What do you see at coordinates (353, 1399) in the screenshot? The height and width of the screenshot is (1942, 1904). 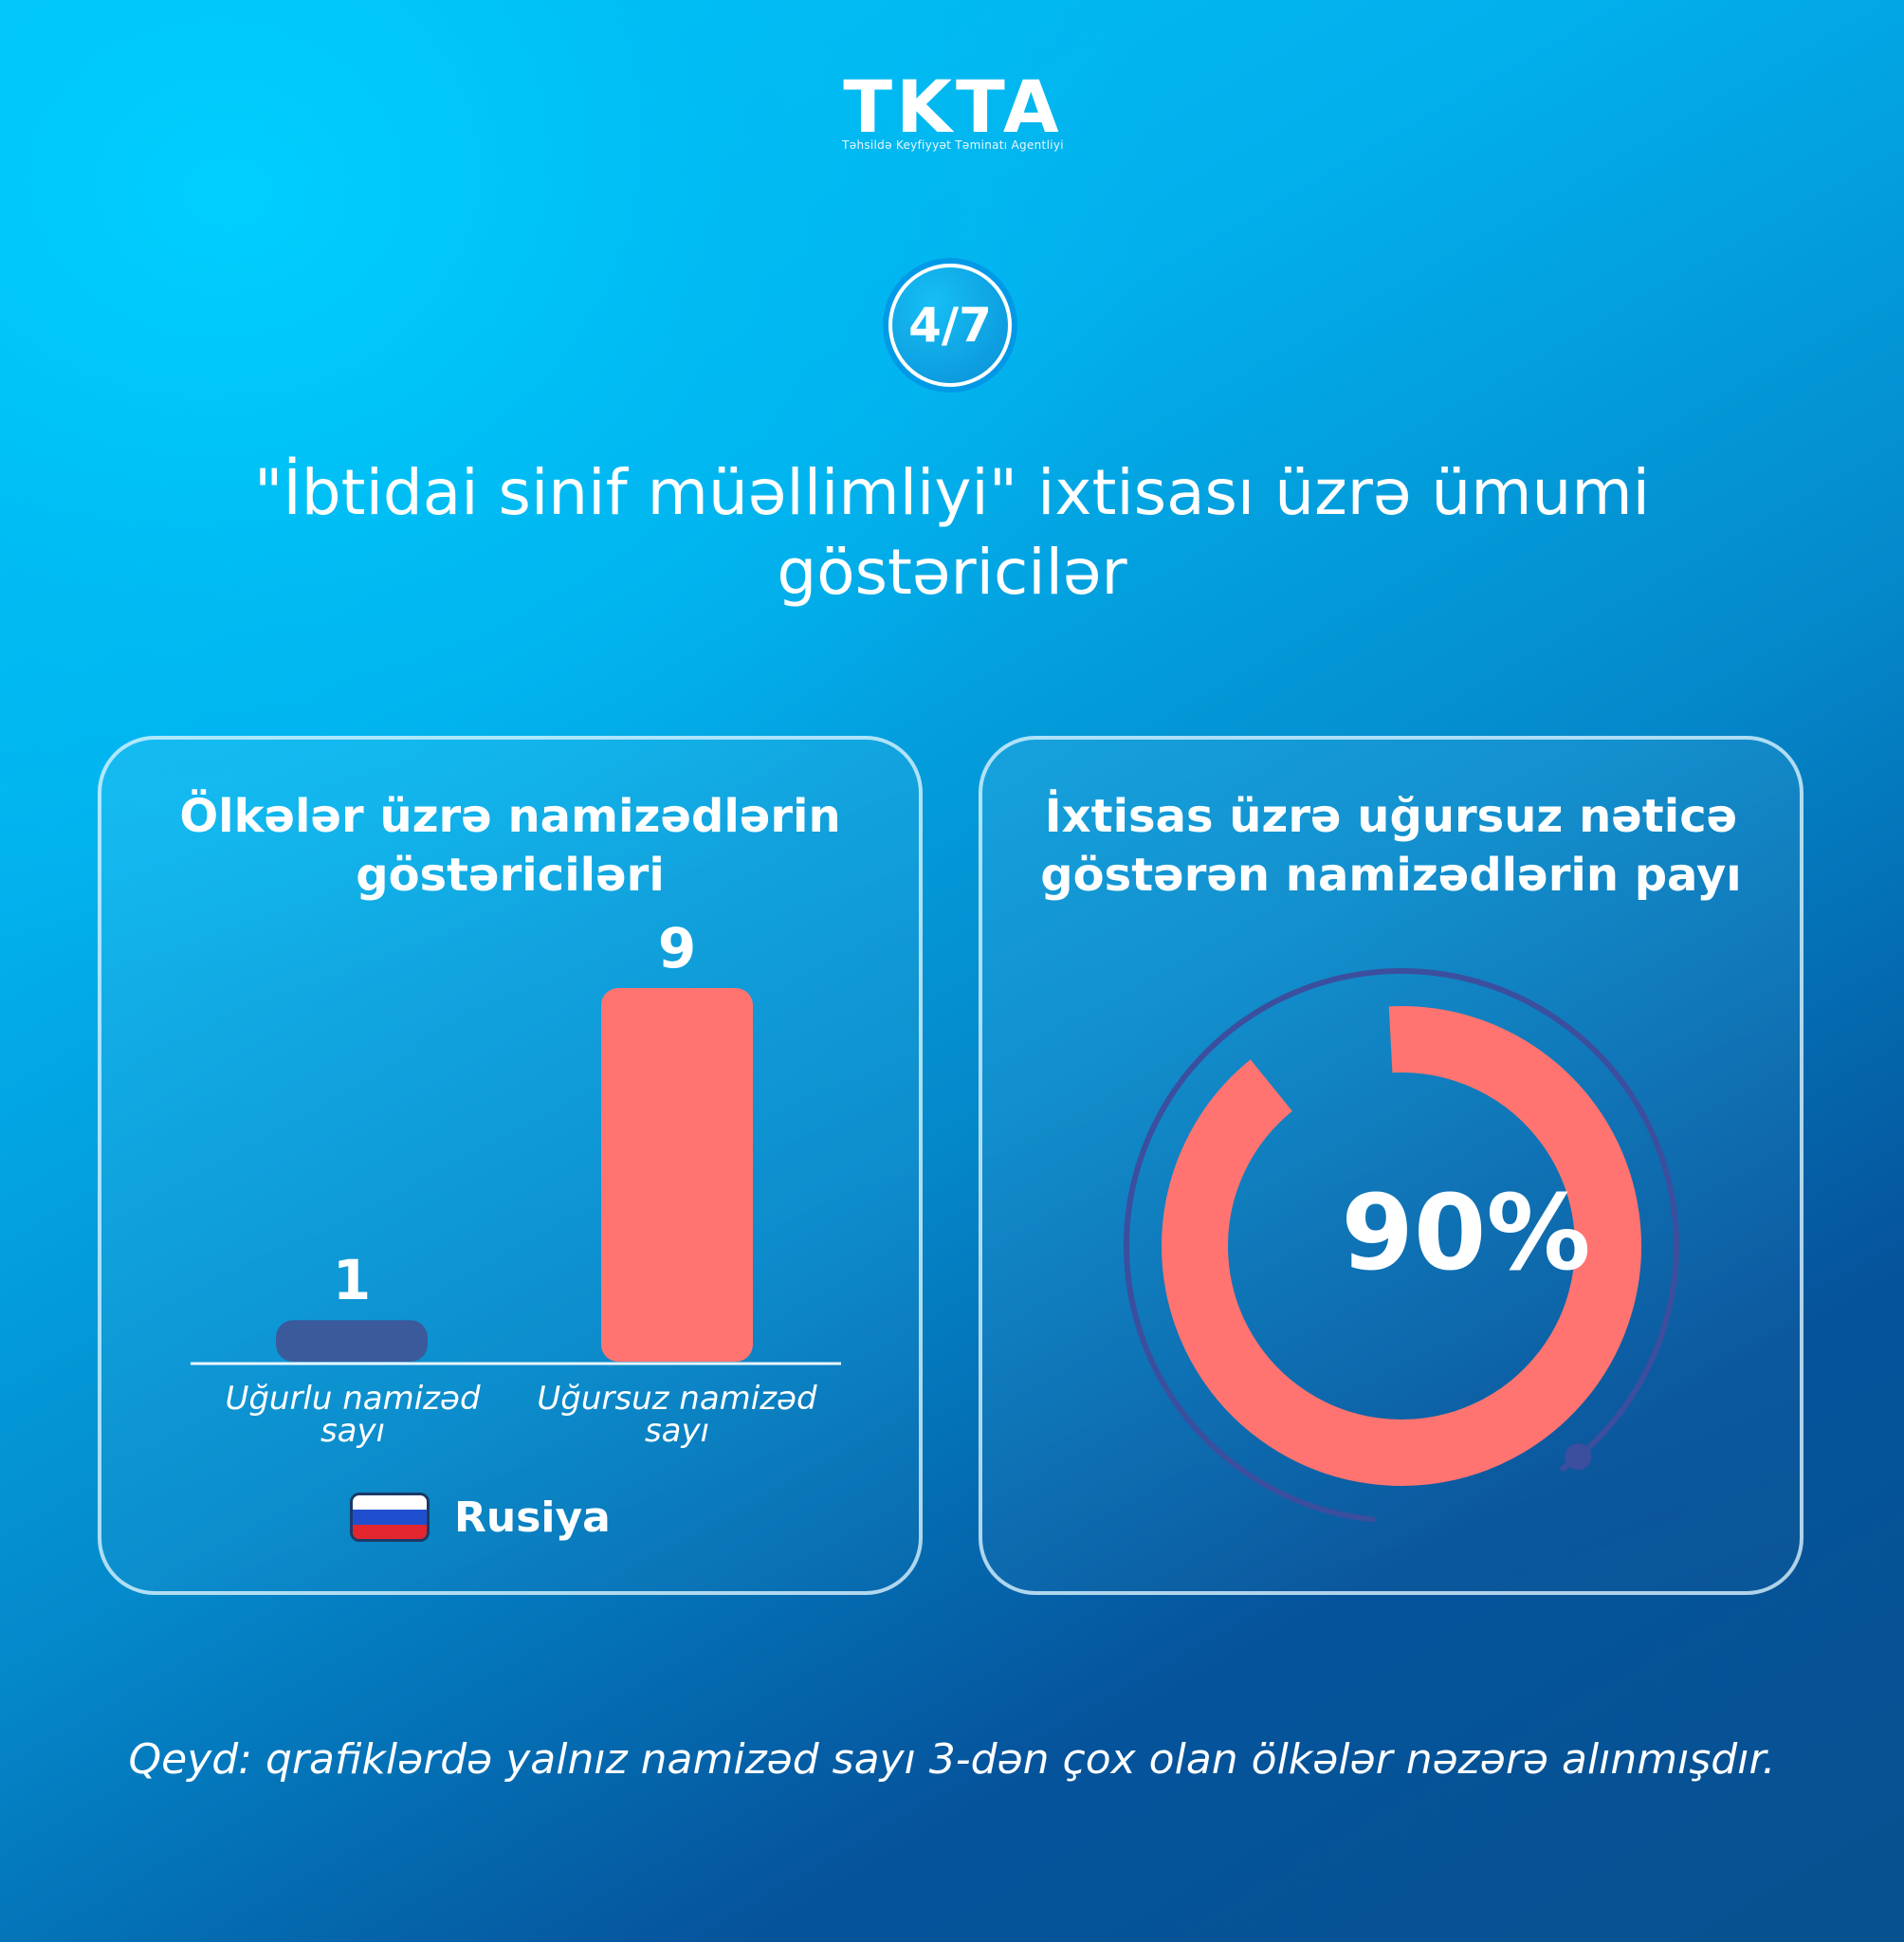 I see `category-label: Uğurlu namizəd` at bounding box center [353, 1399].